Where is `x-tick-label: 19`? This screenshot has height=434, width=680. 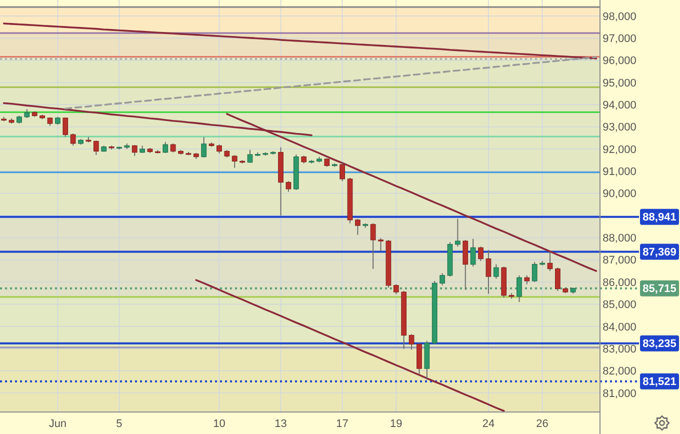
x-tick-label: 19 is located at coordinates (396, 424).